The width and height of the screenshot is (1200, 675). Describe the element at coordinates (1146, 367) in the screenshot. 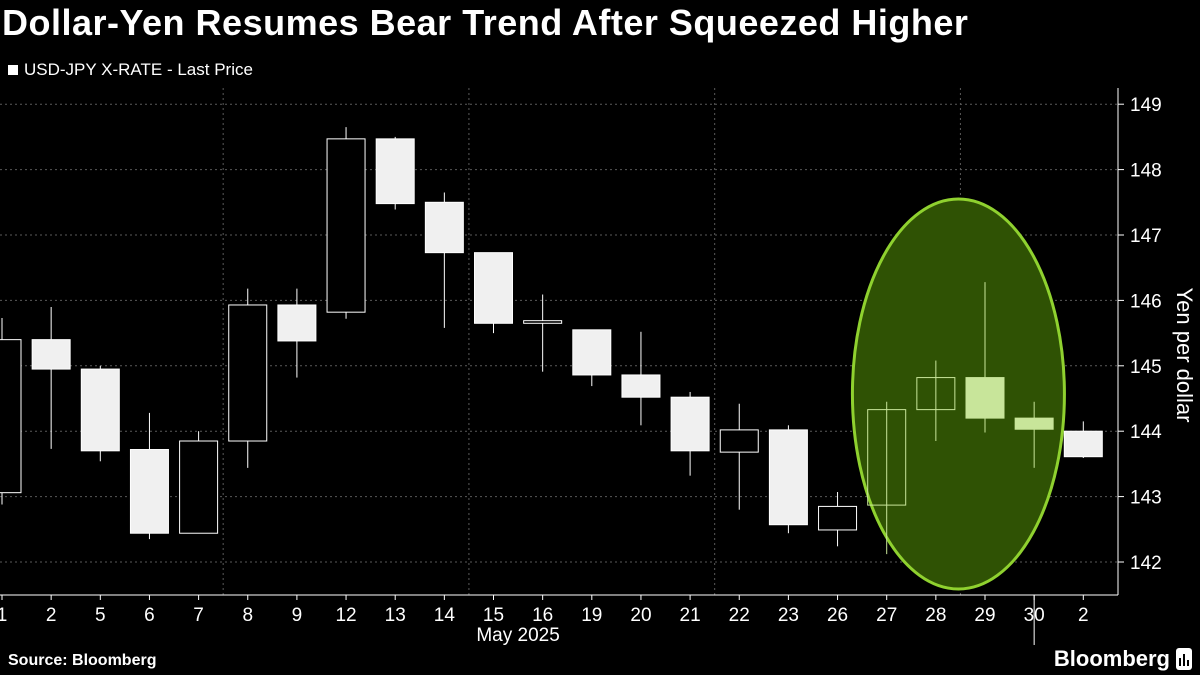

I see `y-tick-label: 145` at that location.